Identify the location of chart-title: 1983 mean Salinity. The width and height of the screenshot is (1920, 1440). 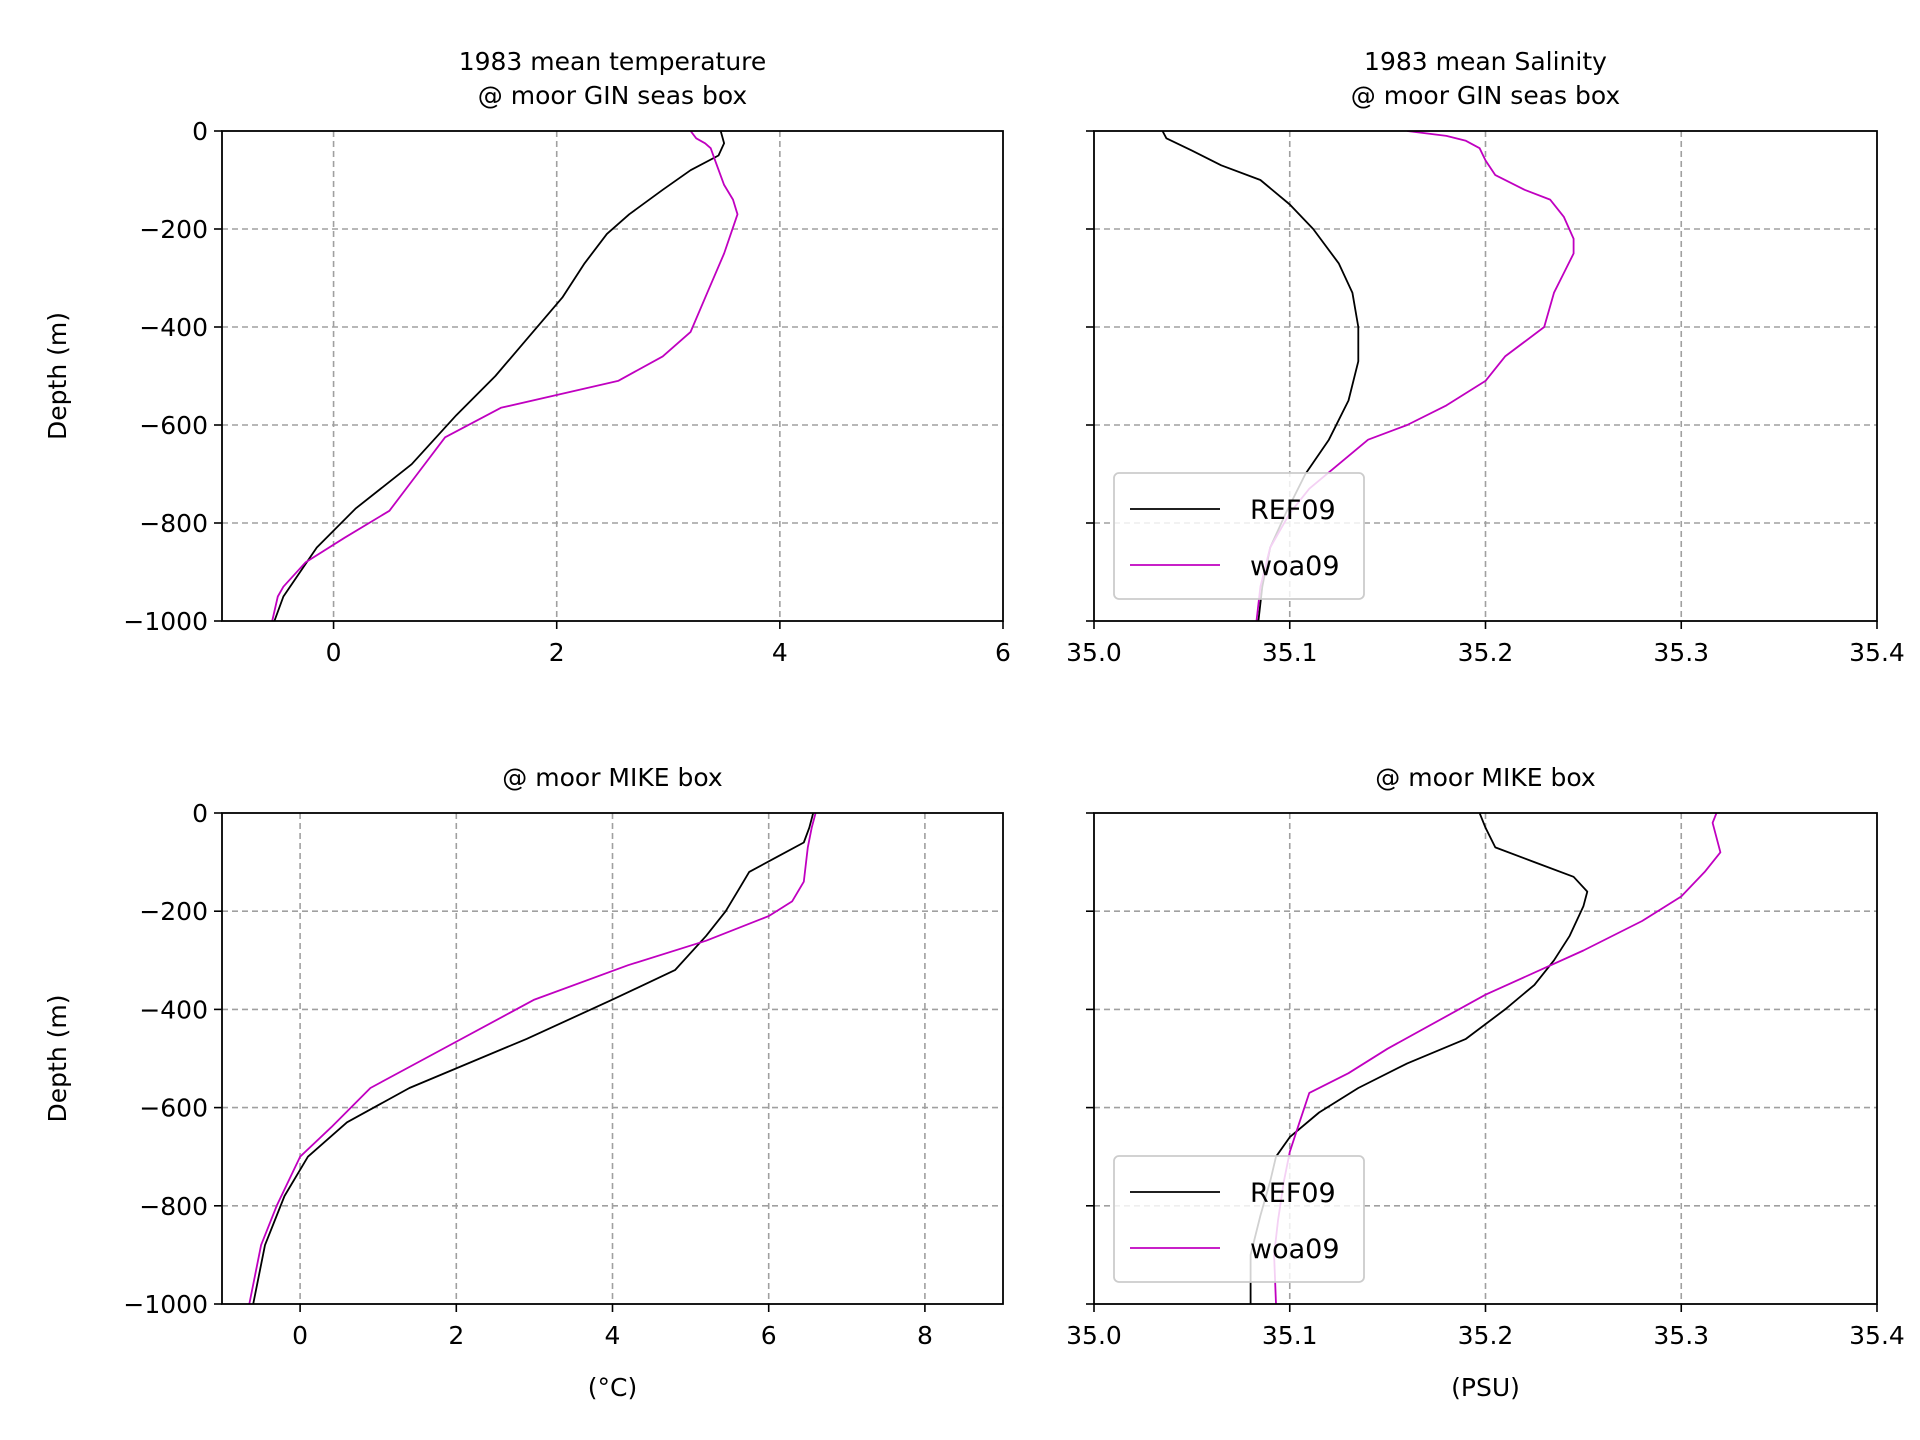
(1485, 61).